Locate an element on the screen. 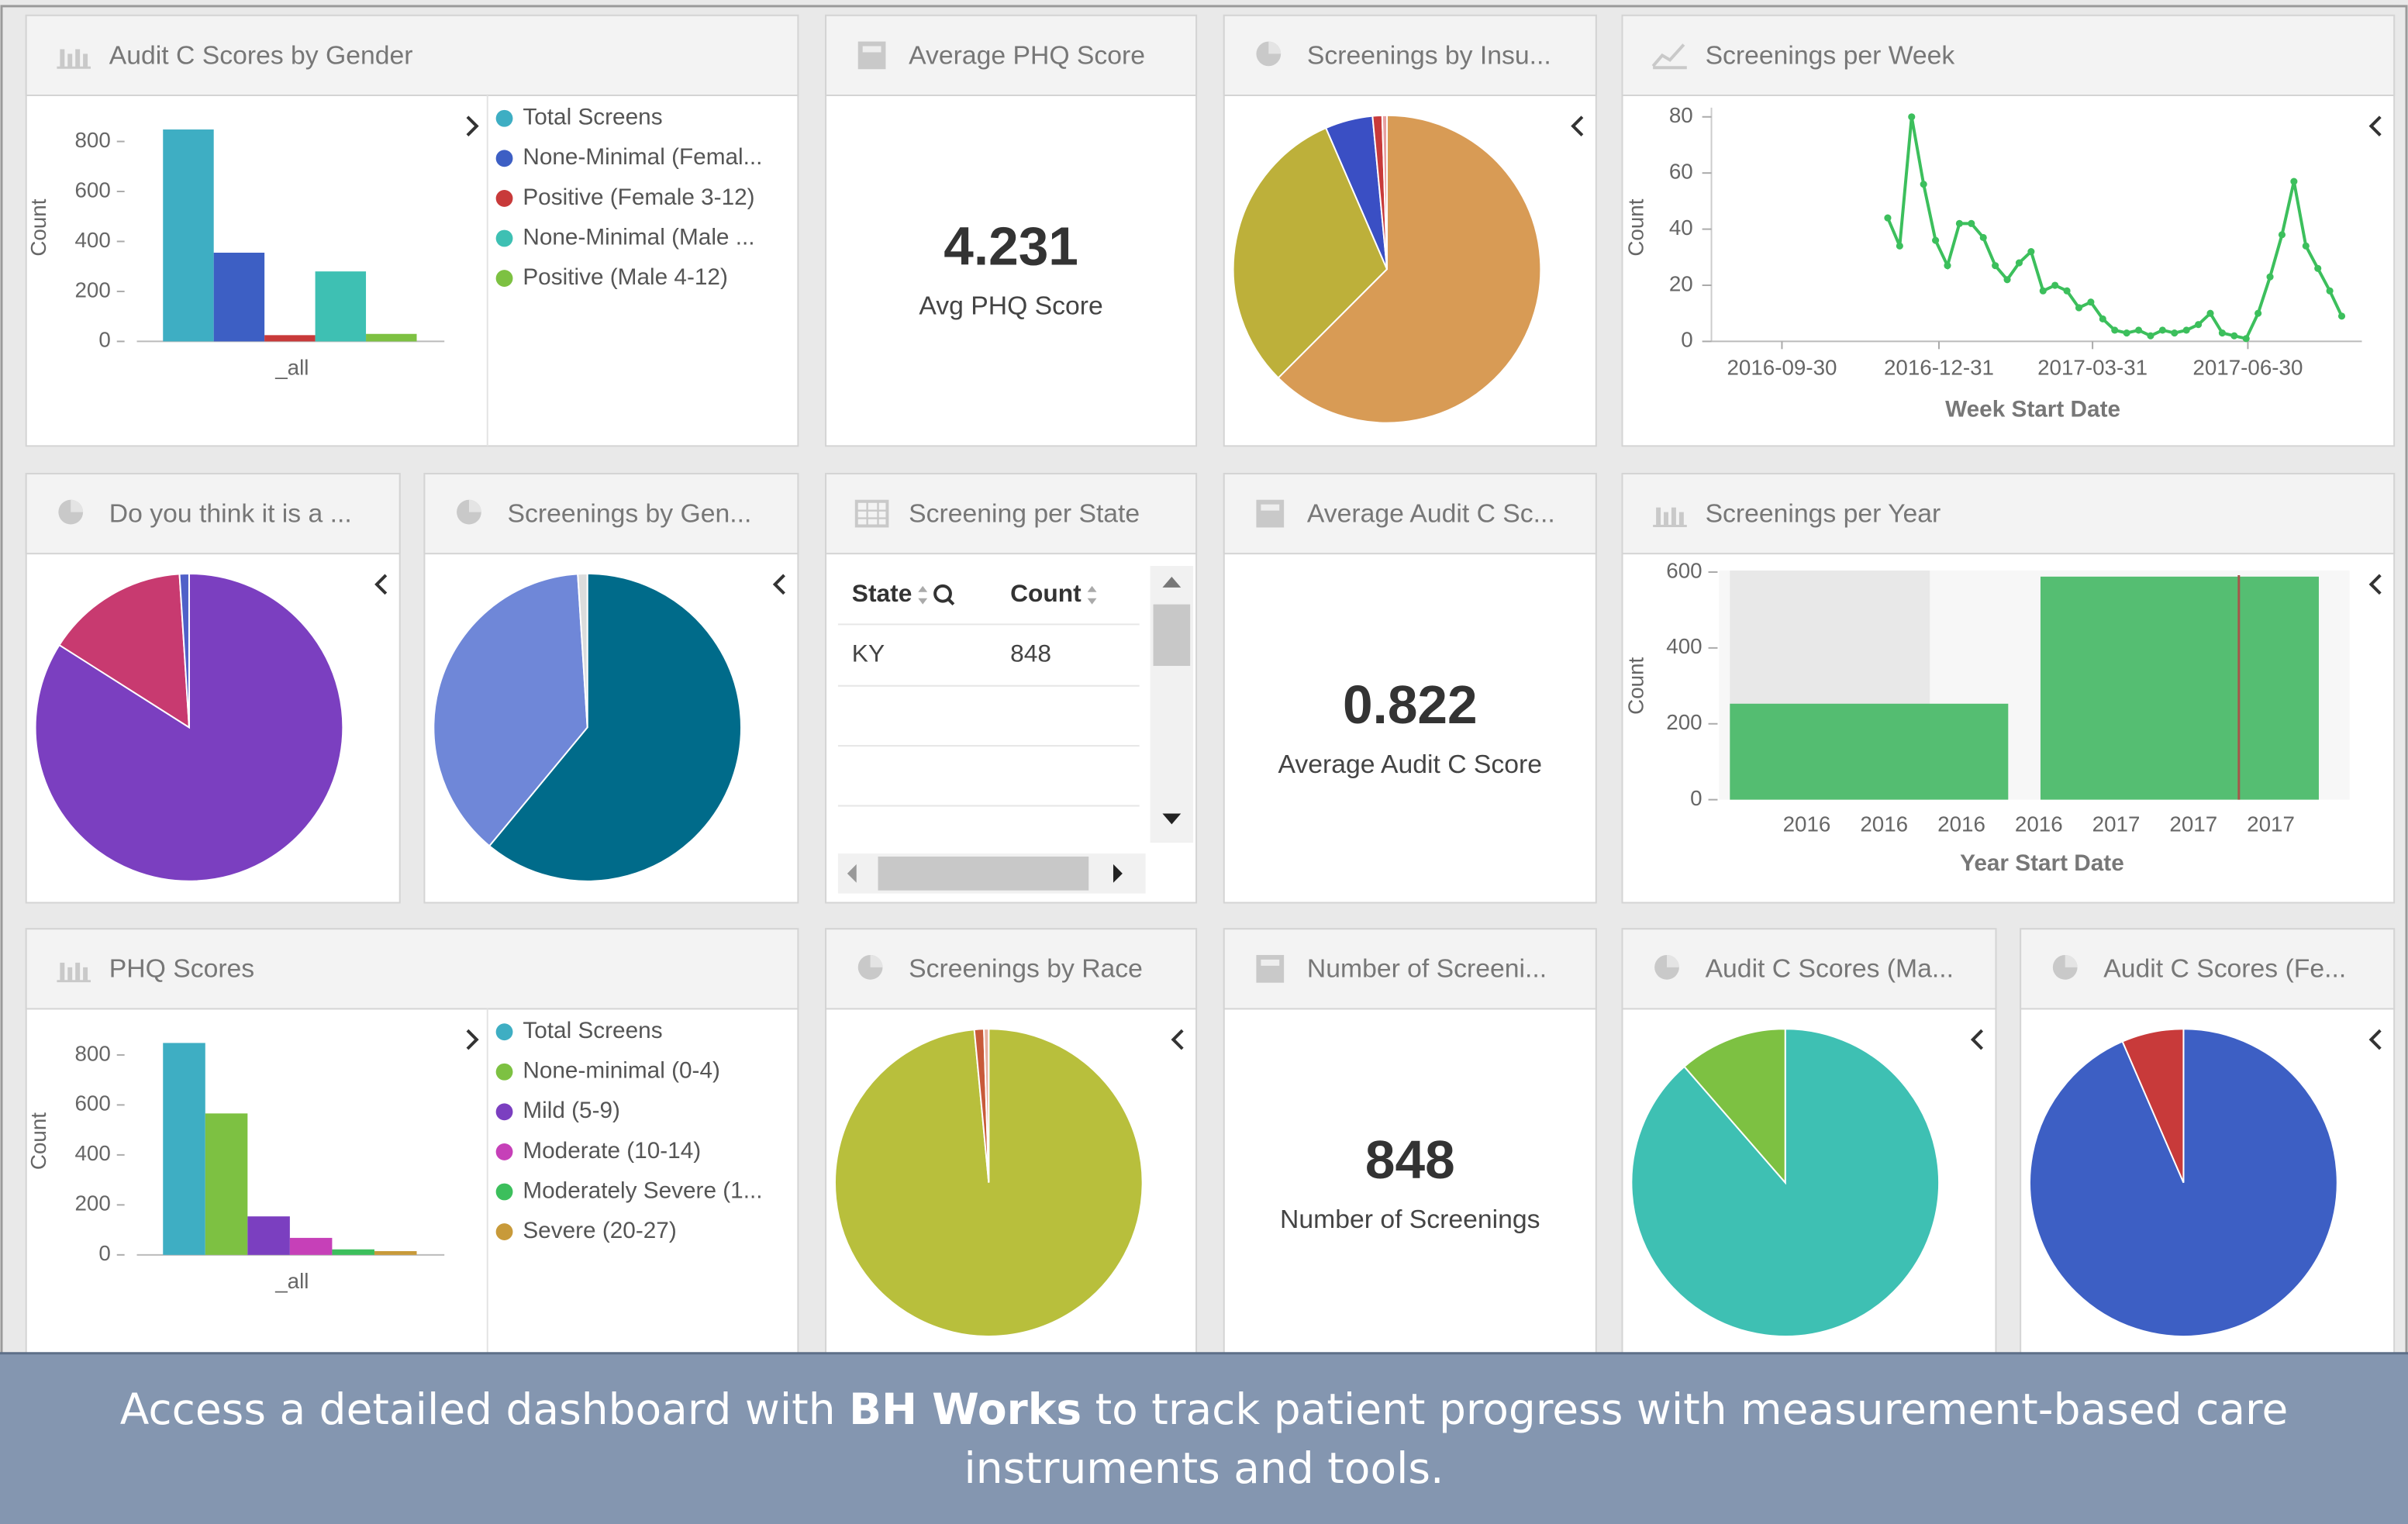 Image resolution: width=2408 pixels, height=1524 pixels. kpi-label: Number of Screenings is located at coordinates (1410, 1219).